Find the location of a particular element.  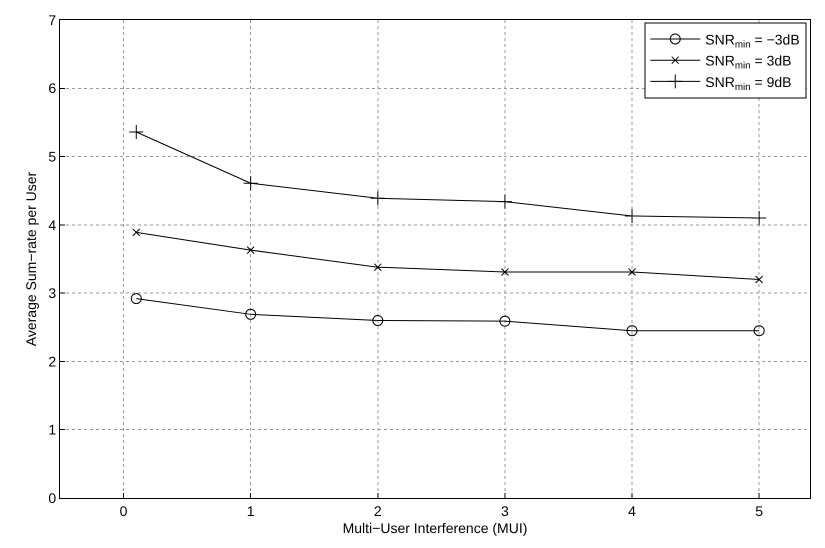

x-axis-title: Multi−User Interference (MUI) is located at coordinates (435, 528).